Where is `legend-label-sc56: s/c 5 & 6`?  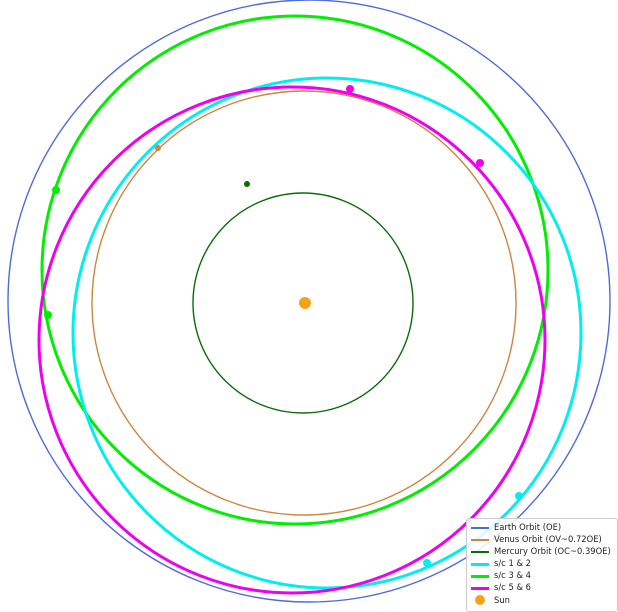
legend-label-sc56: s/c 5 & 6 is located at coordinates (512, 587).